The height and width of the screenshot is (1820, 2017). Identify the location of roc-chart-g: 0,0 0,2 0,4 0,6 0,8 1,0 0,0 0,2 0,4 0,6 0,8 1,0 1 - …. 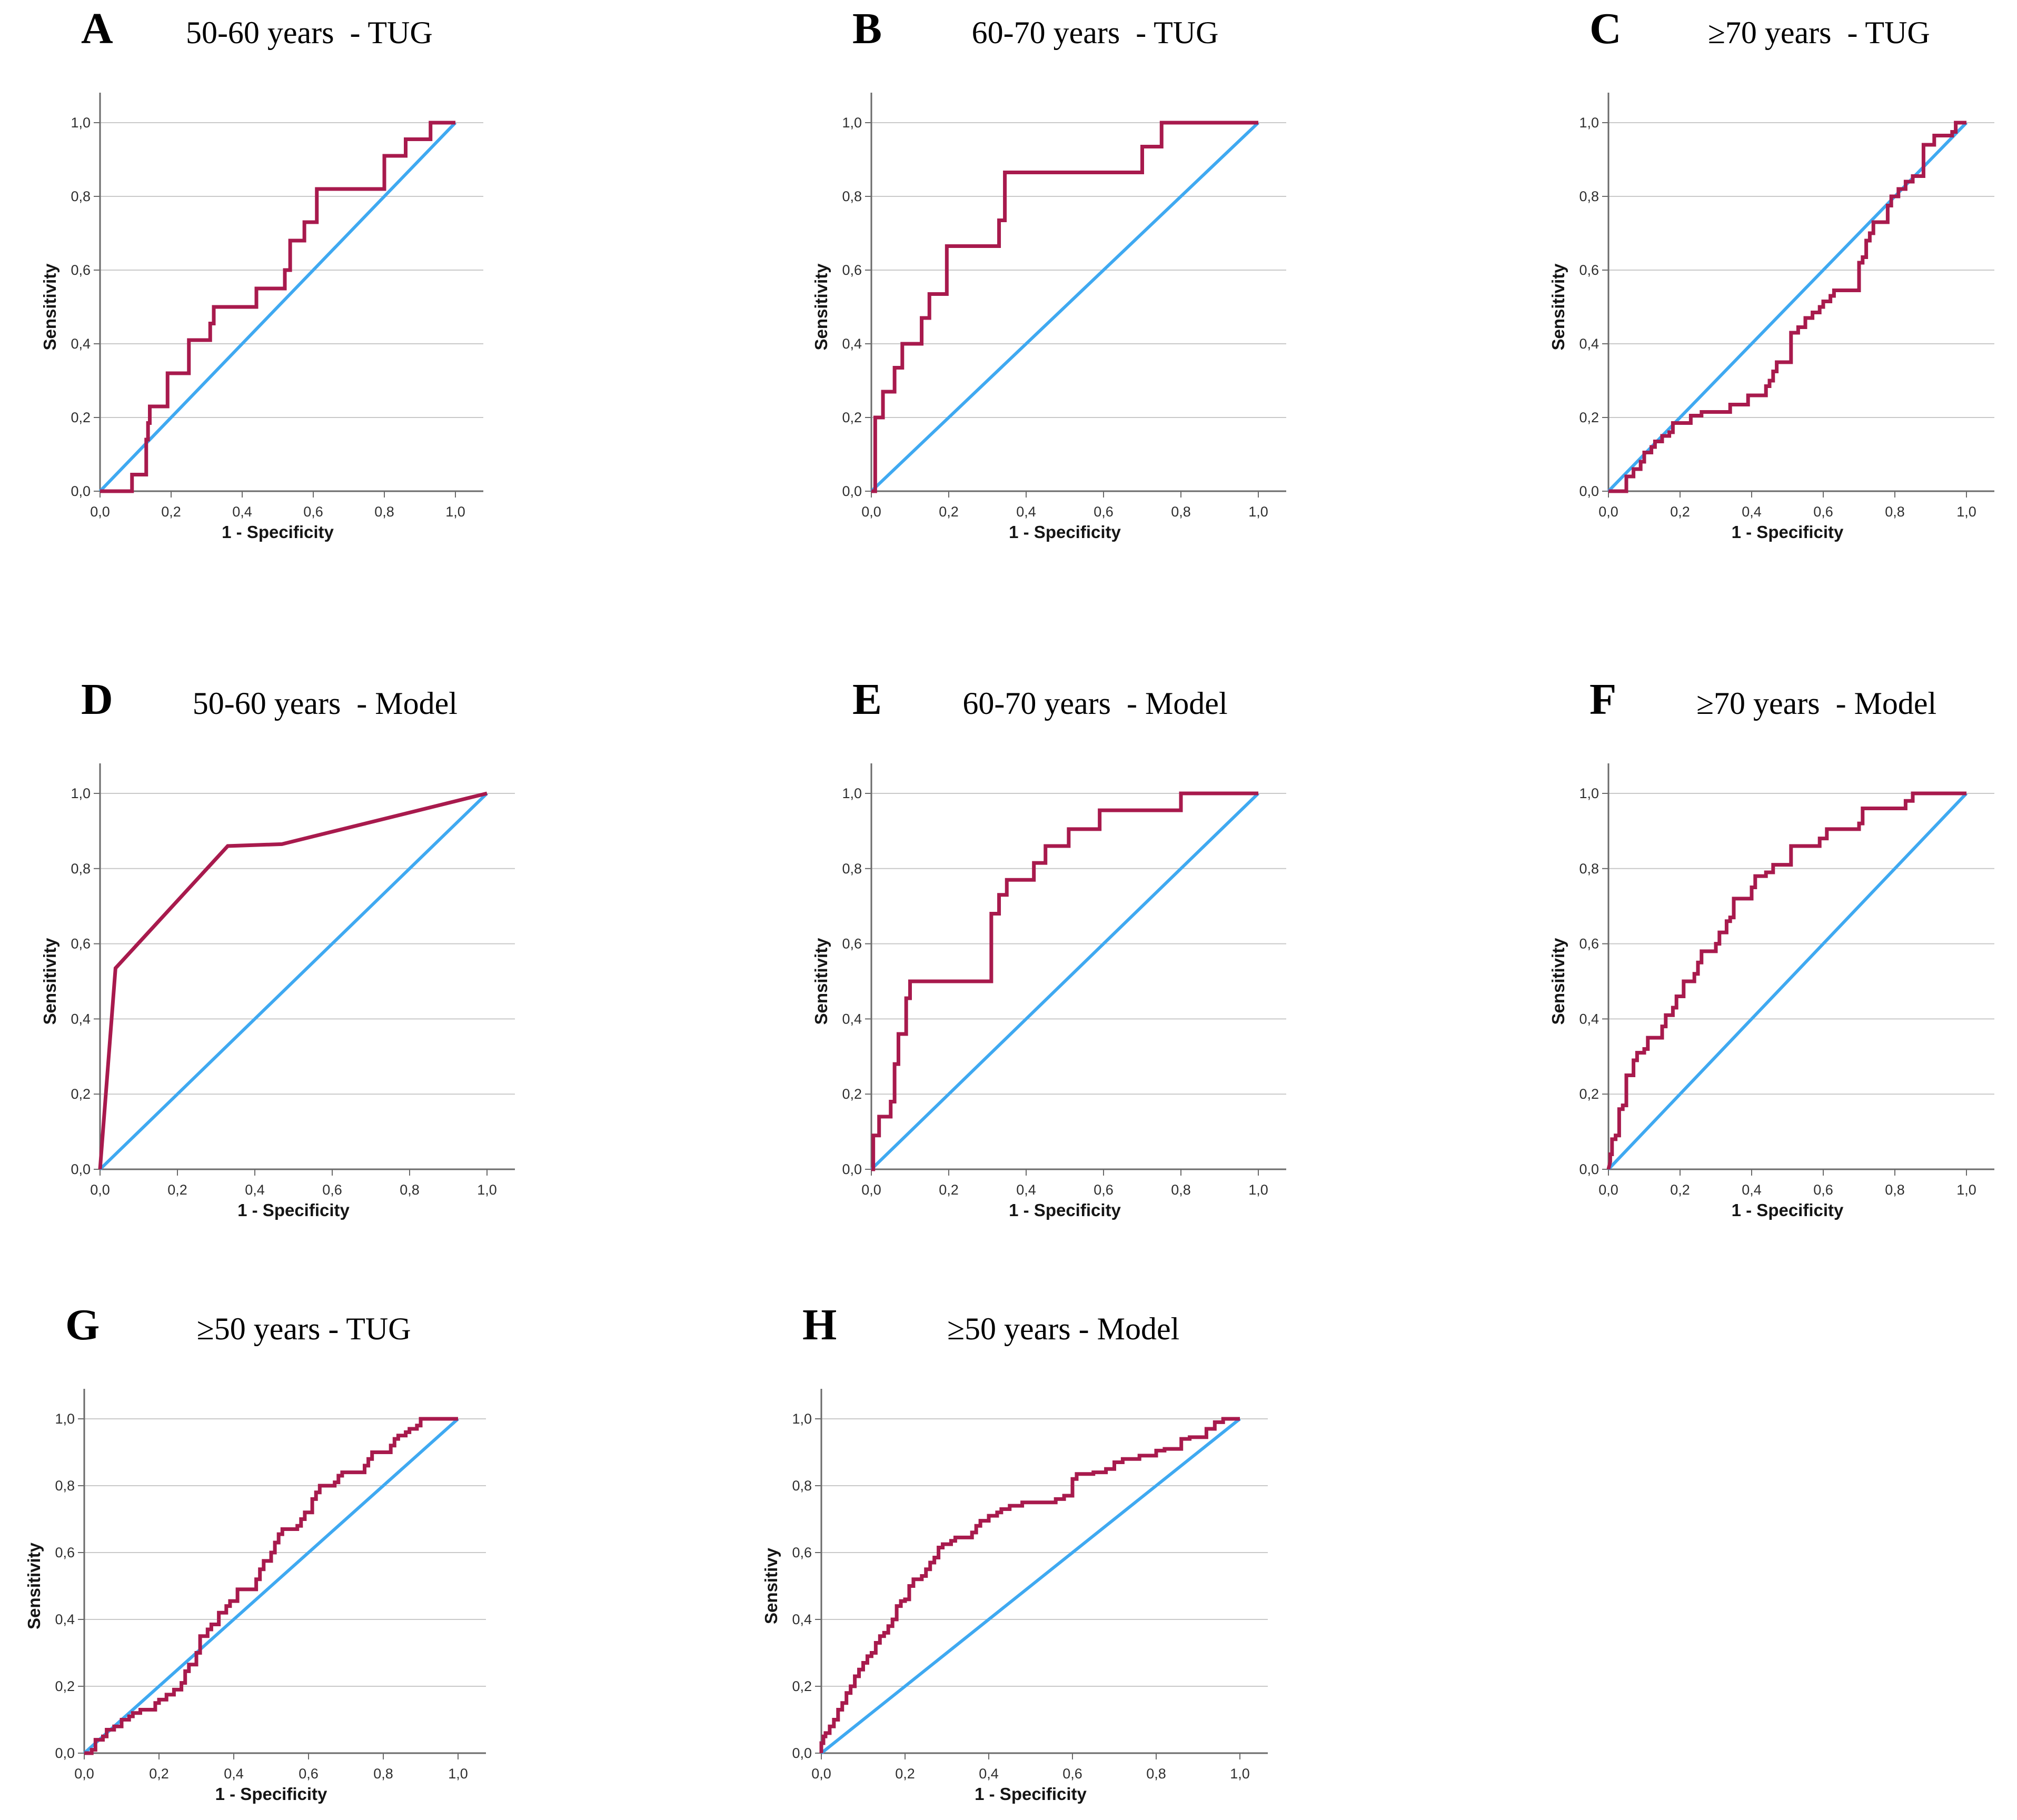
(255, 1596).